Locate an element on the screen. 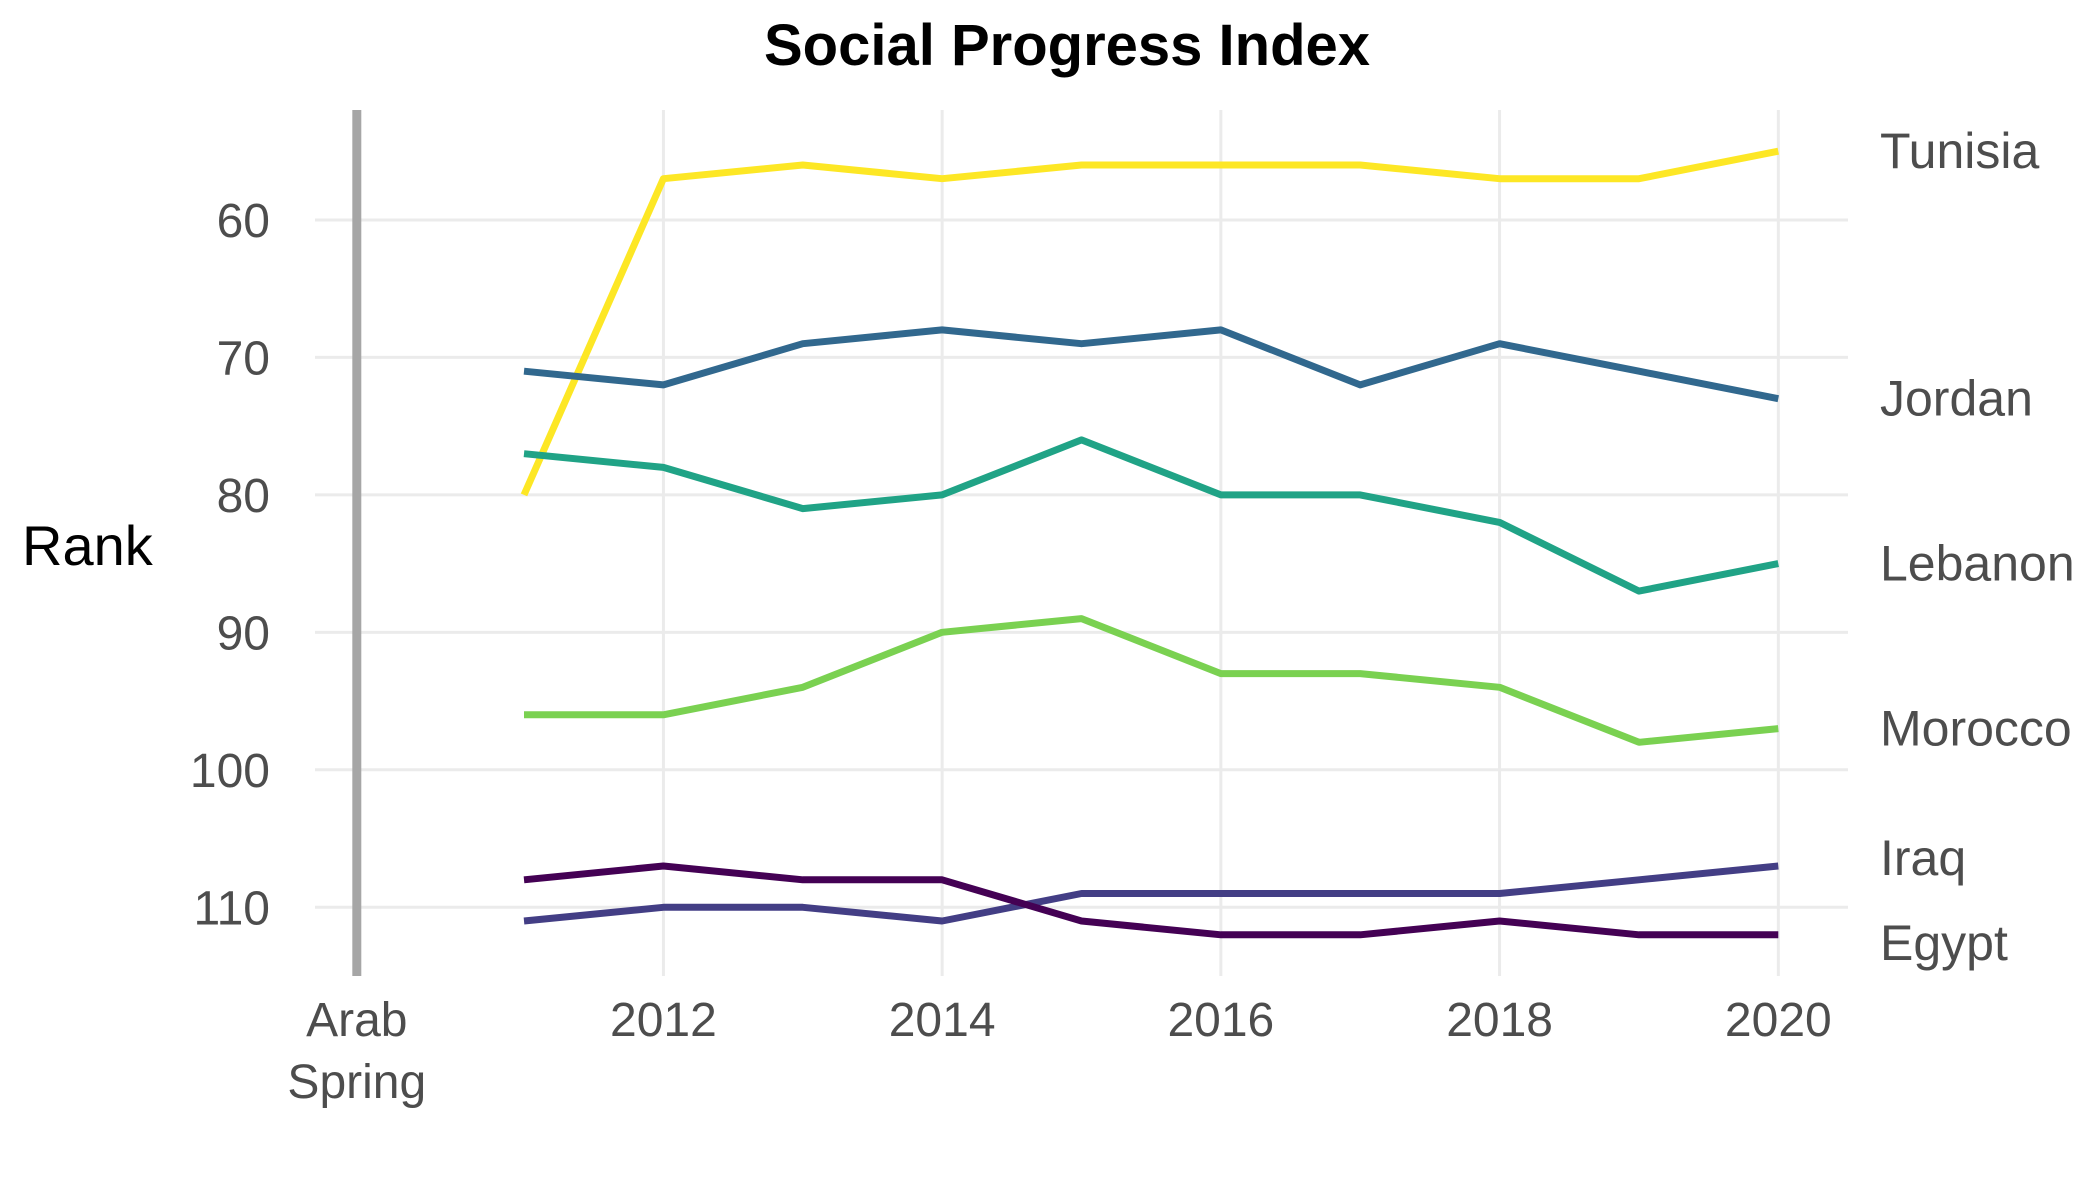 Image resolution: width=2100 pixels, height=1200 pixels. series-line-egypt is located at coordinates (1151, 900).